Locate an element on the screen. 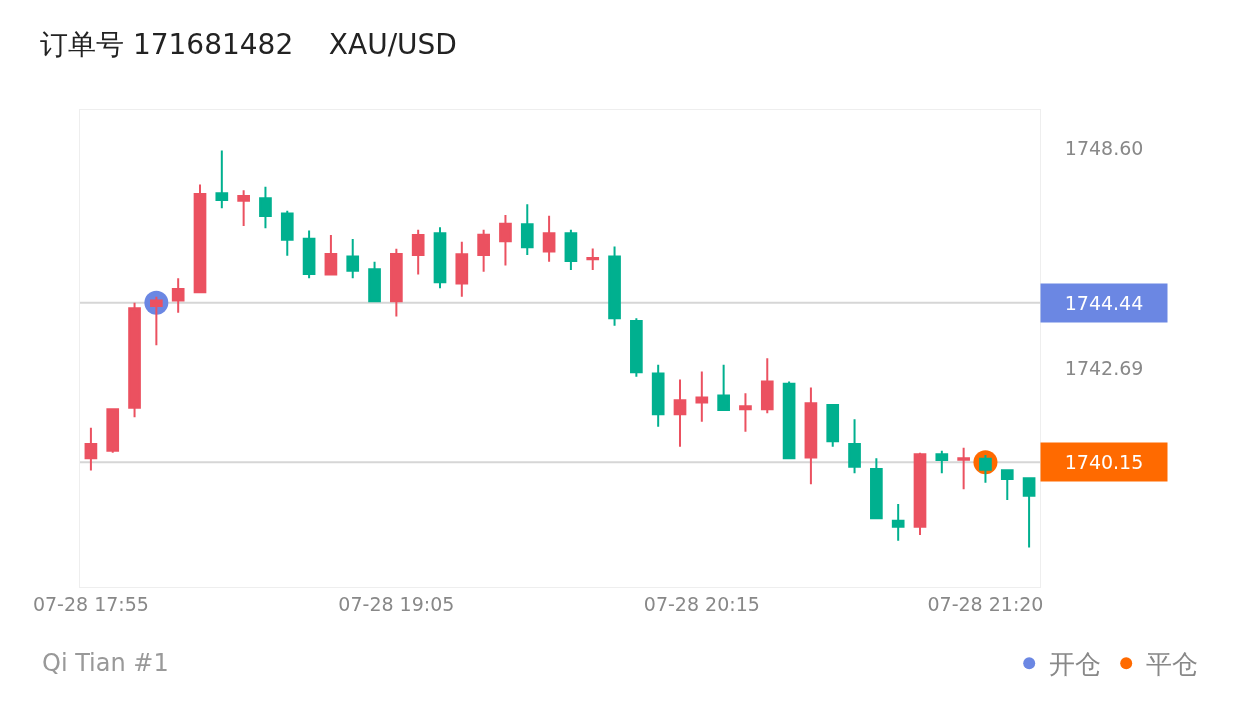 Image resolution: width=1240 pixels, height=704 pixels. x-tick-label: 07-28 20:15 is located at coordinates (701, 603).